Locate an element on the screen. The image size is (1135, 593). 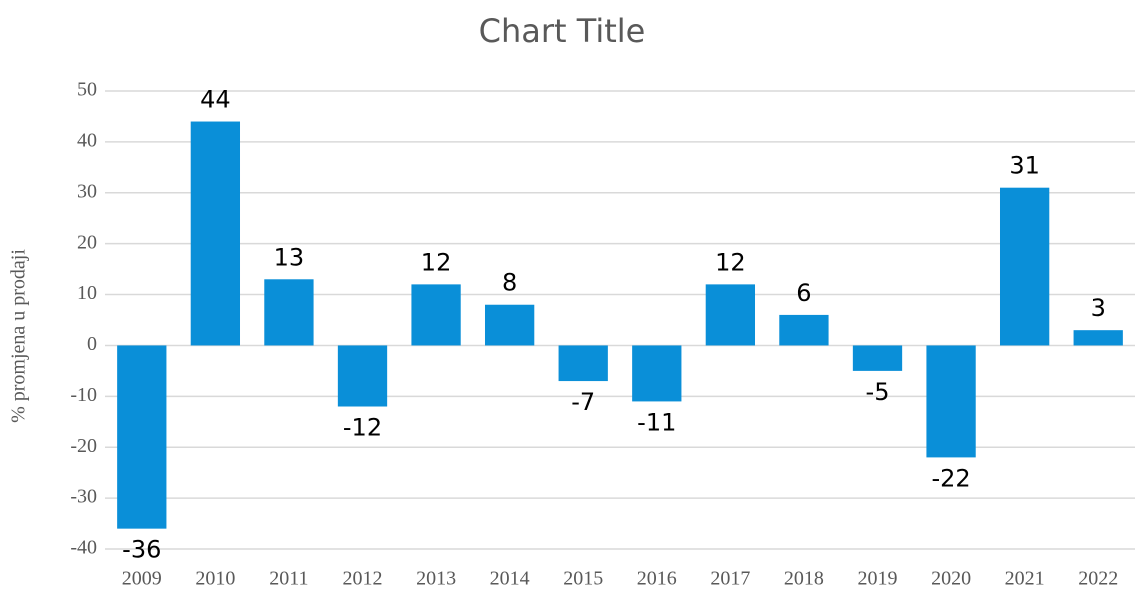
data-label: -36 is located at coordinates (141, 550).